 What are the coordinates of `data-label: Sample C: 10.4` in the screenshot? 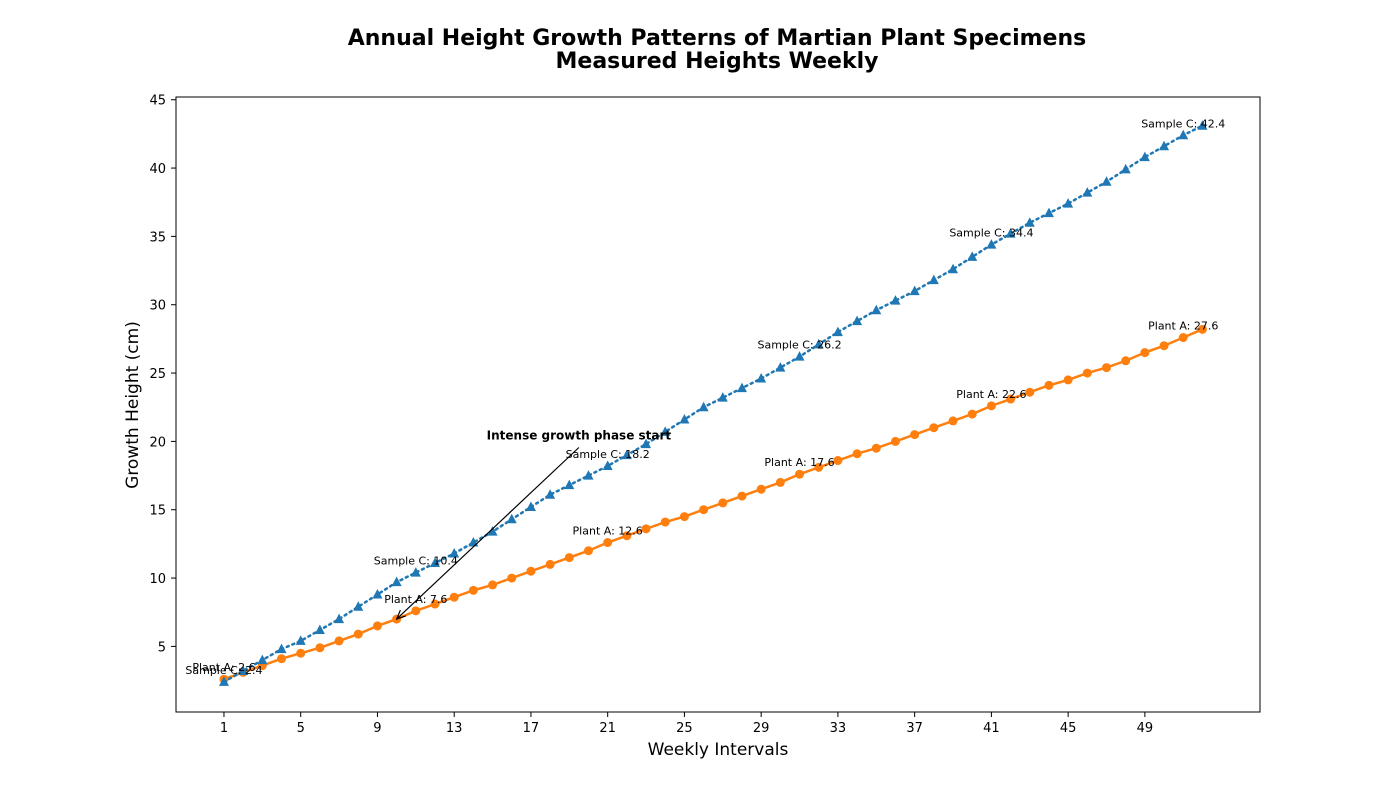 It's located at (416, 561).